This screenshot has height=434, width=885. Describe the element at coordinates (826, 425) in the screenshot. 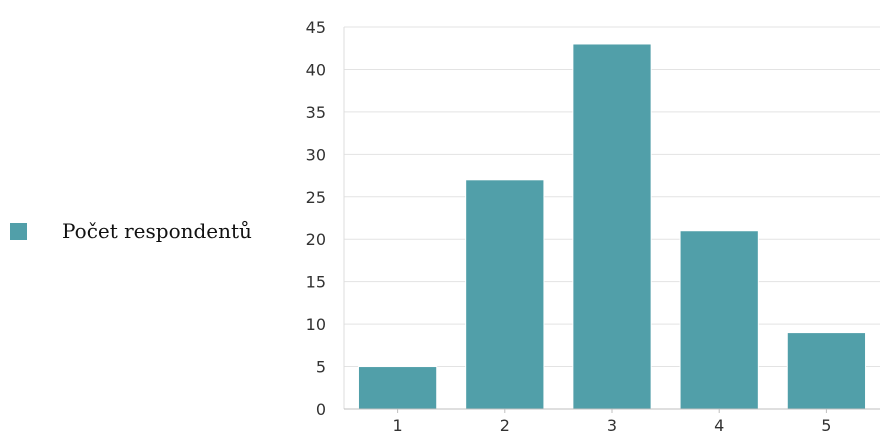

I see `x-tick-label-5: 5` at that location.